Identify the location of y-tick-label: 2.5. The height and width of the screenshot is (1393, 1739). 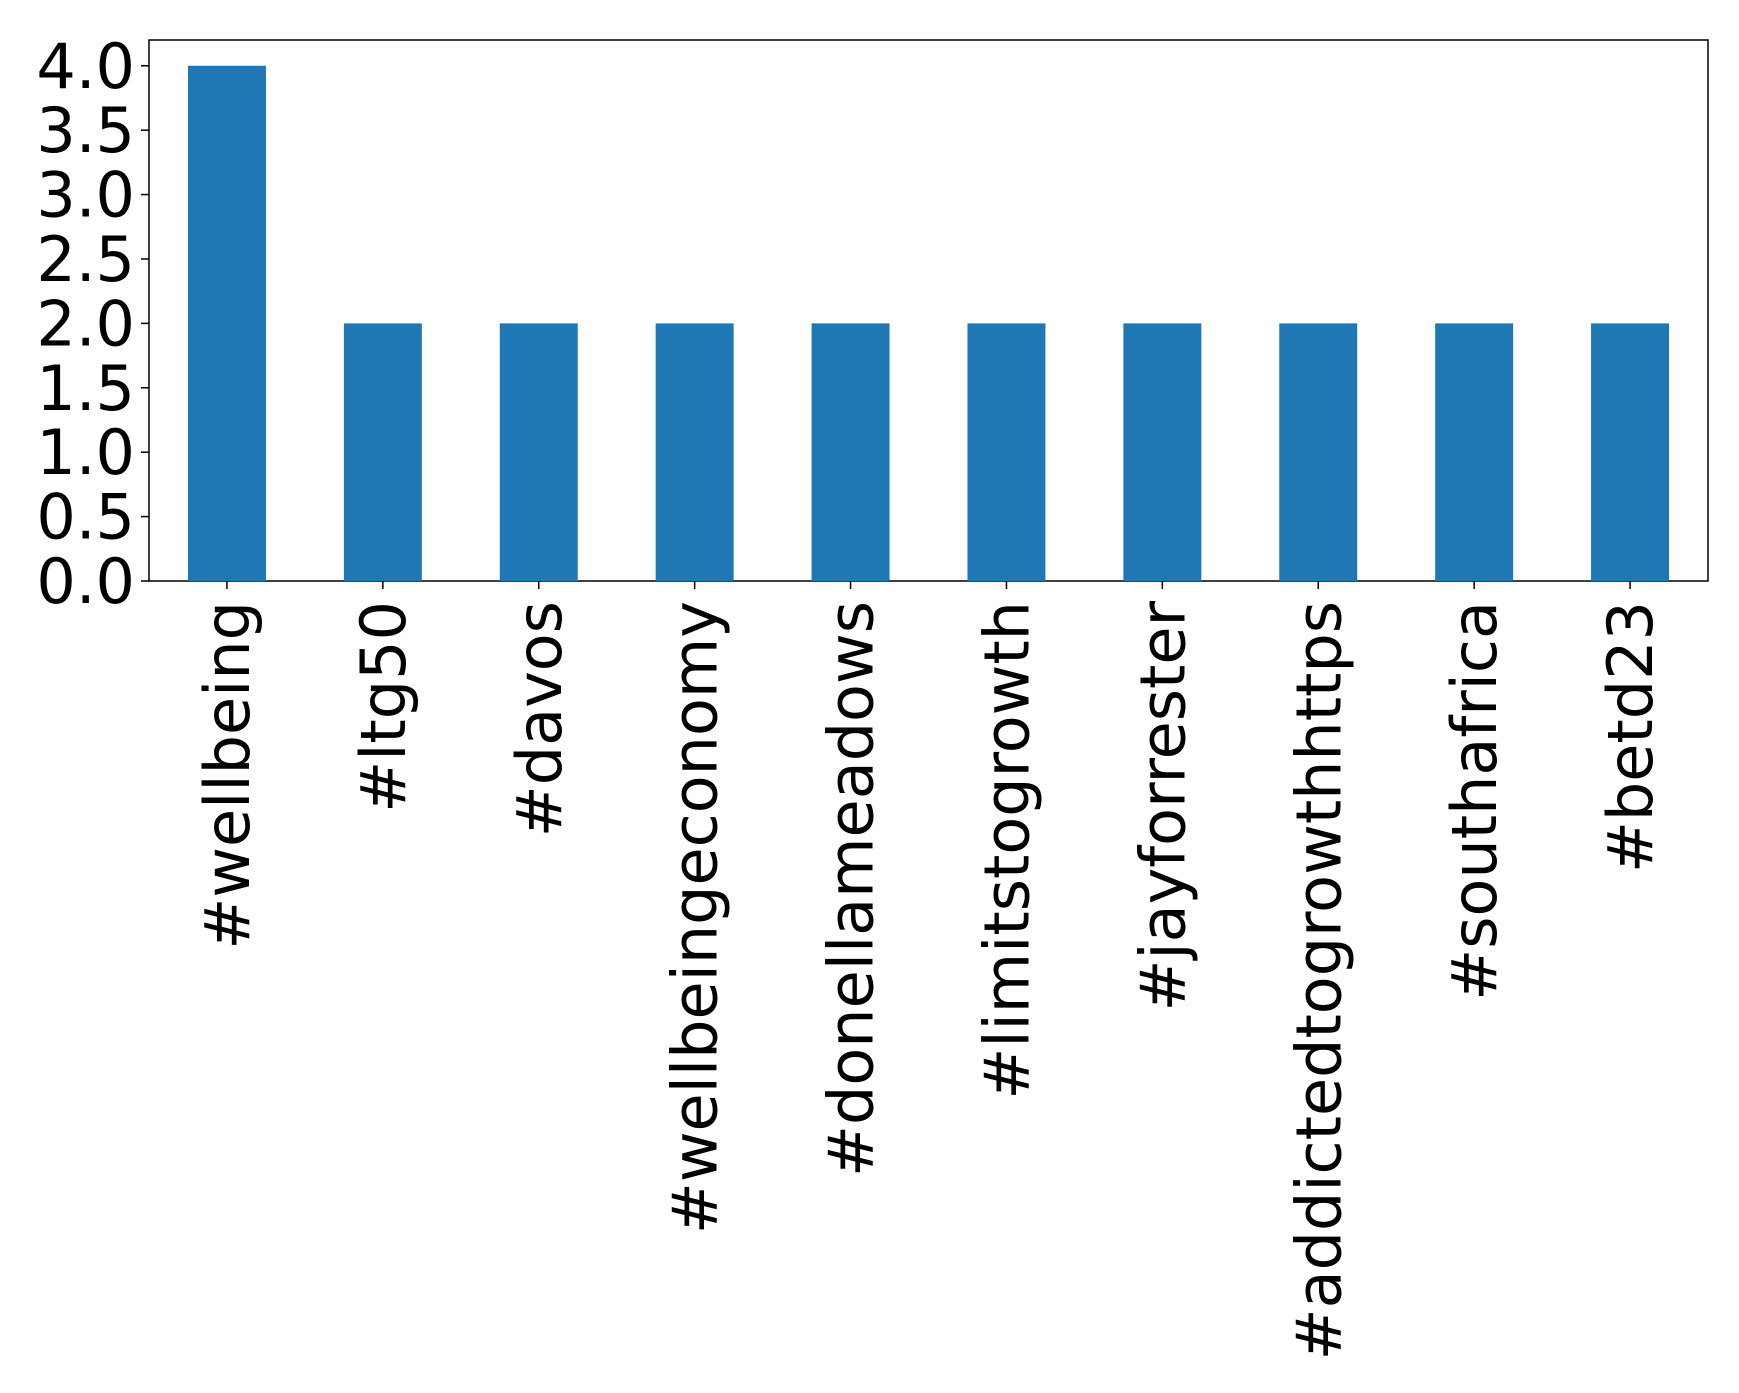
(85, 259).